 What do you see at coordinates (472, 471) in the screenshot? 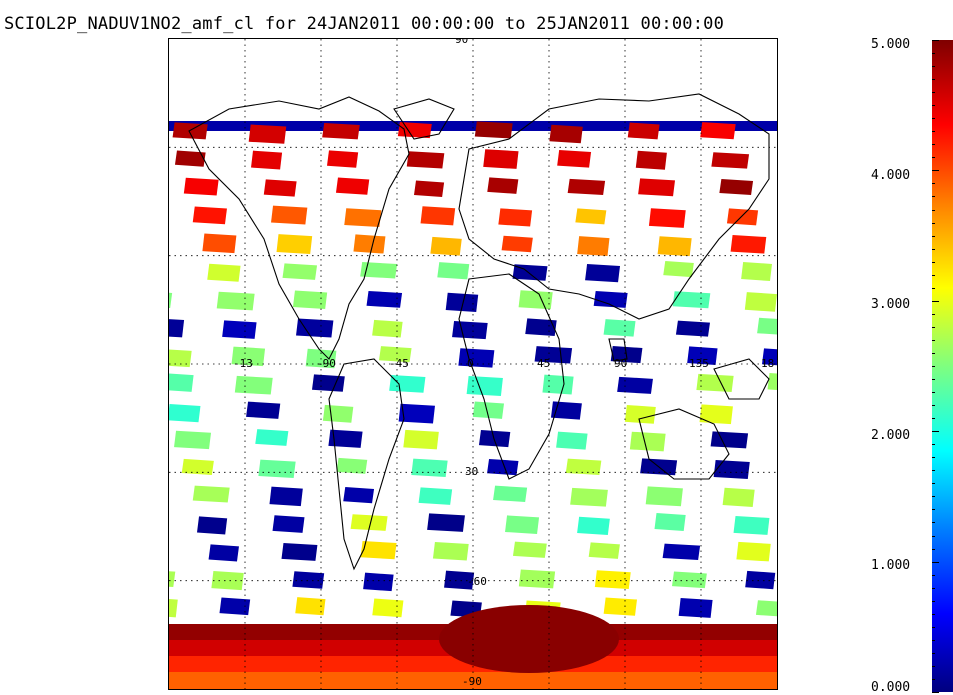
I see `lat-label-30: 30` at bounding box center [472, 471].